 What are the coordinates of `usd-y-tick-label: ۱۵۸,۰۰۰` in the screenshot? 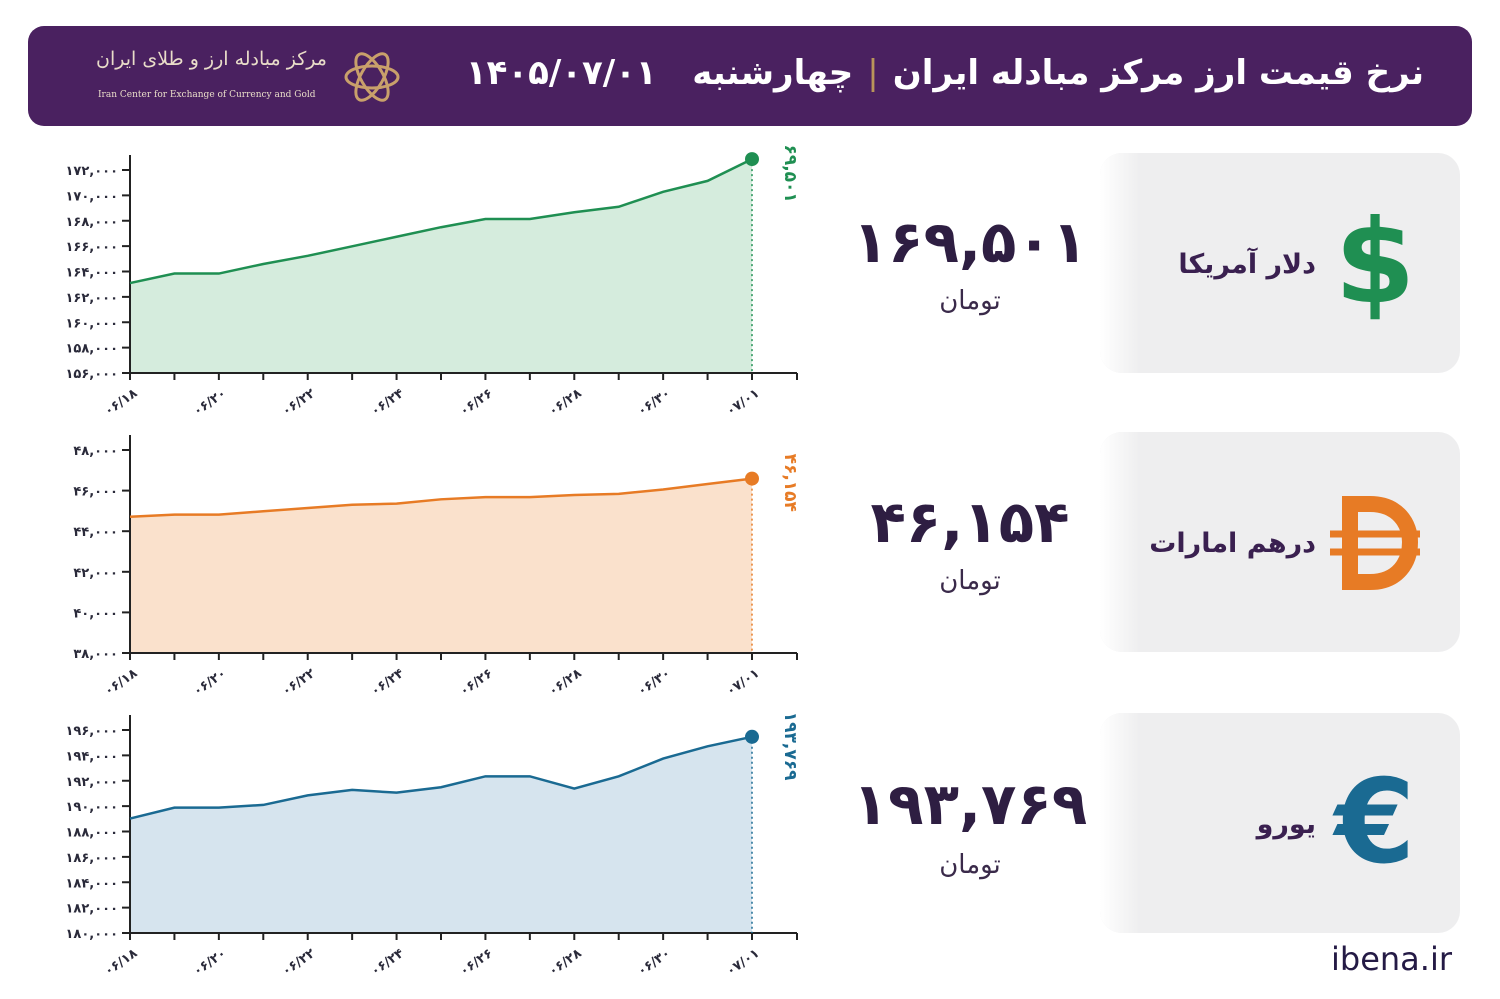 It's located at (91, 349).